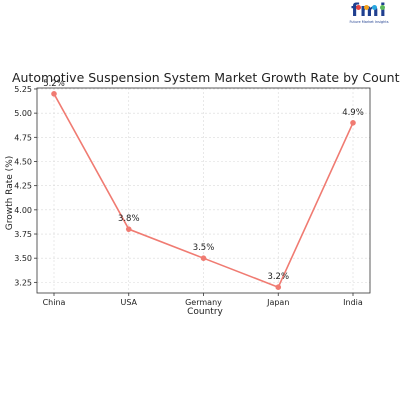 This screenshot has height=400, width=400. I want to click on data-label: 3.8%, so click(129, 219).